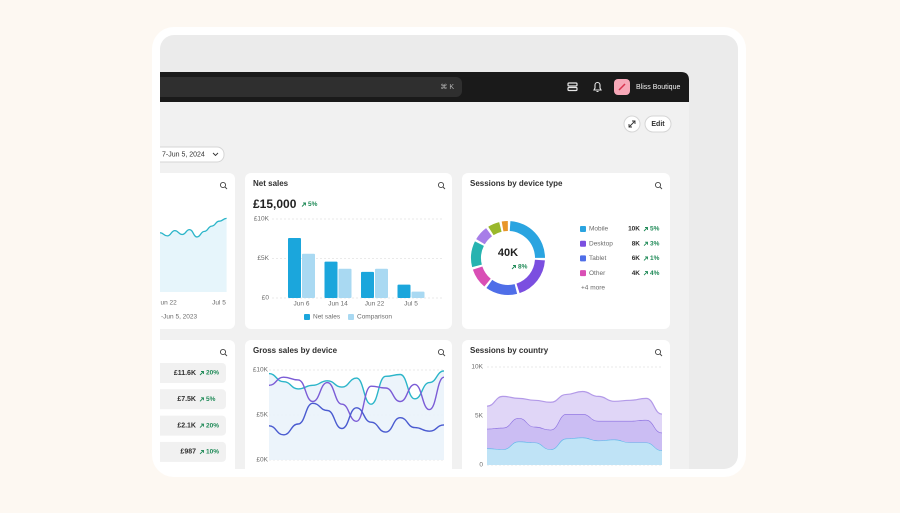  Describe the element at coordinates (574, 402) in the screenshot. I see `area-edge` at that location.